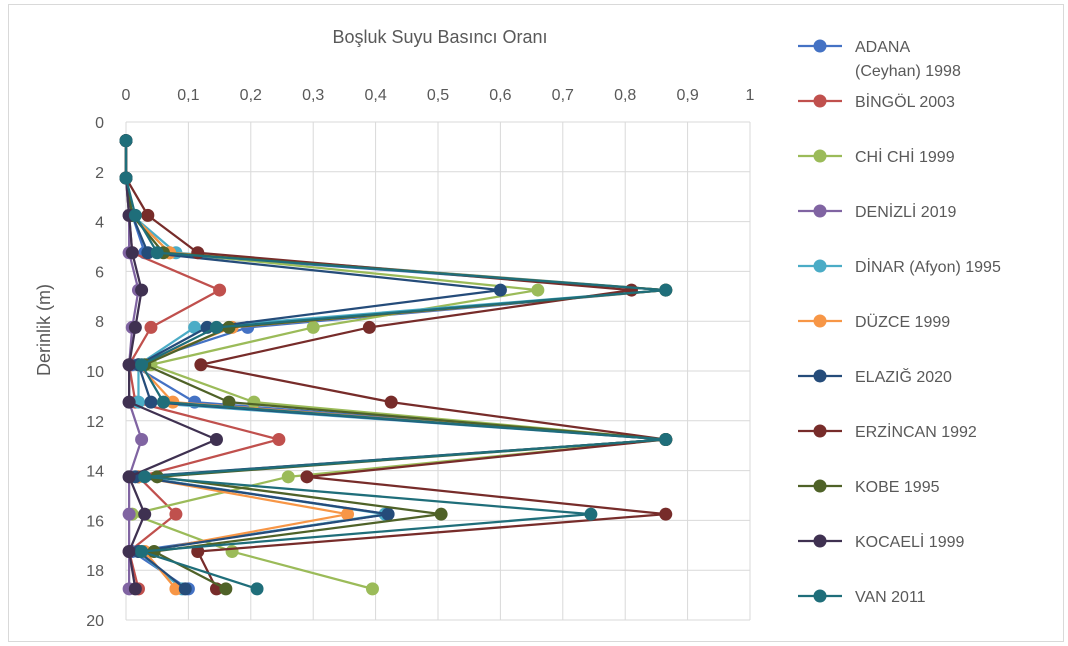  Describe the element at coordinates (99, 173) in the screenshot. I see `y-tick-label: 2` at that location.